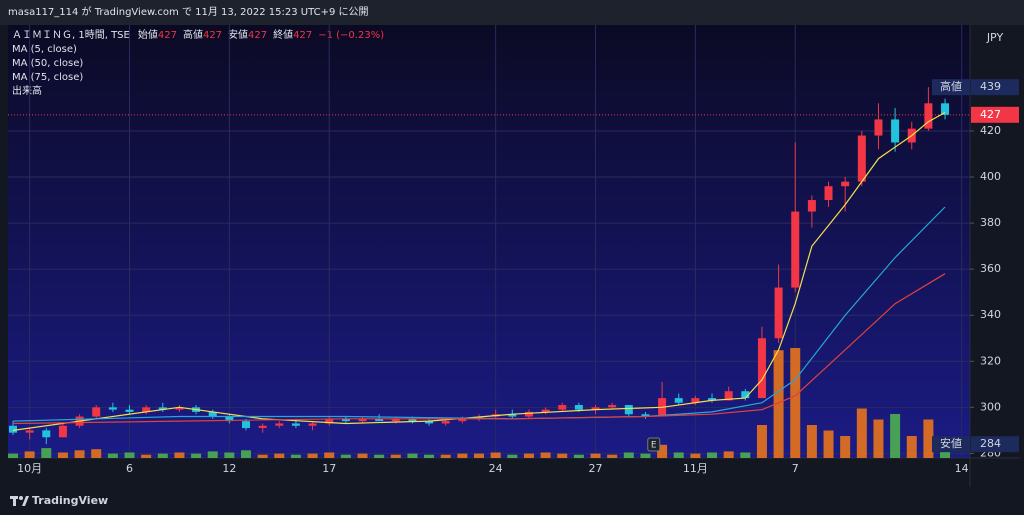 The width and height of the screenshot is (1024, 515). Describe the element at coordinates (71, 35) in the screenshot. I see `symbol-title: ＡＩＭＩＮＧ, 1時間, TSE` at that location.